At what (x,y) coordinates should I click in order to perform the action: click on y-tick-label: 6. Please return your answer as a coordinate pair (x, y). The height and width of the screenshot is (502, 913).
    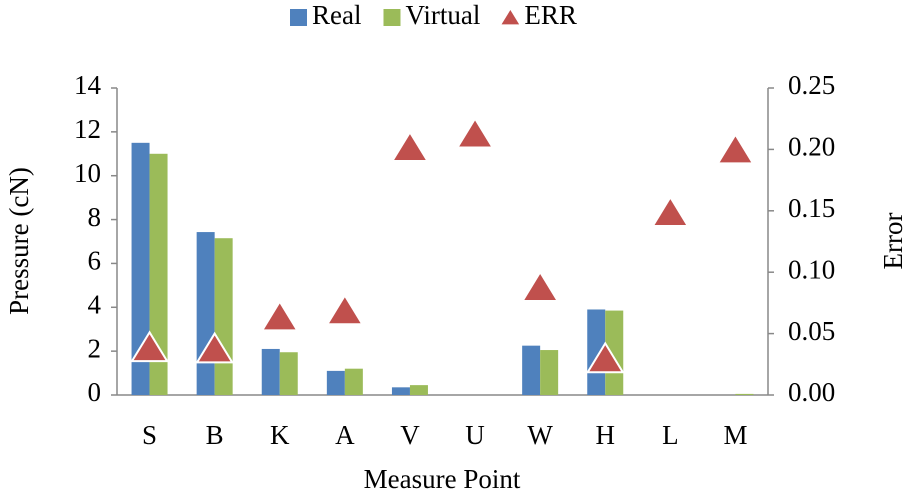
    Looking at the image, I should click on (95, 261).